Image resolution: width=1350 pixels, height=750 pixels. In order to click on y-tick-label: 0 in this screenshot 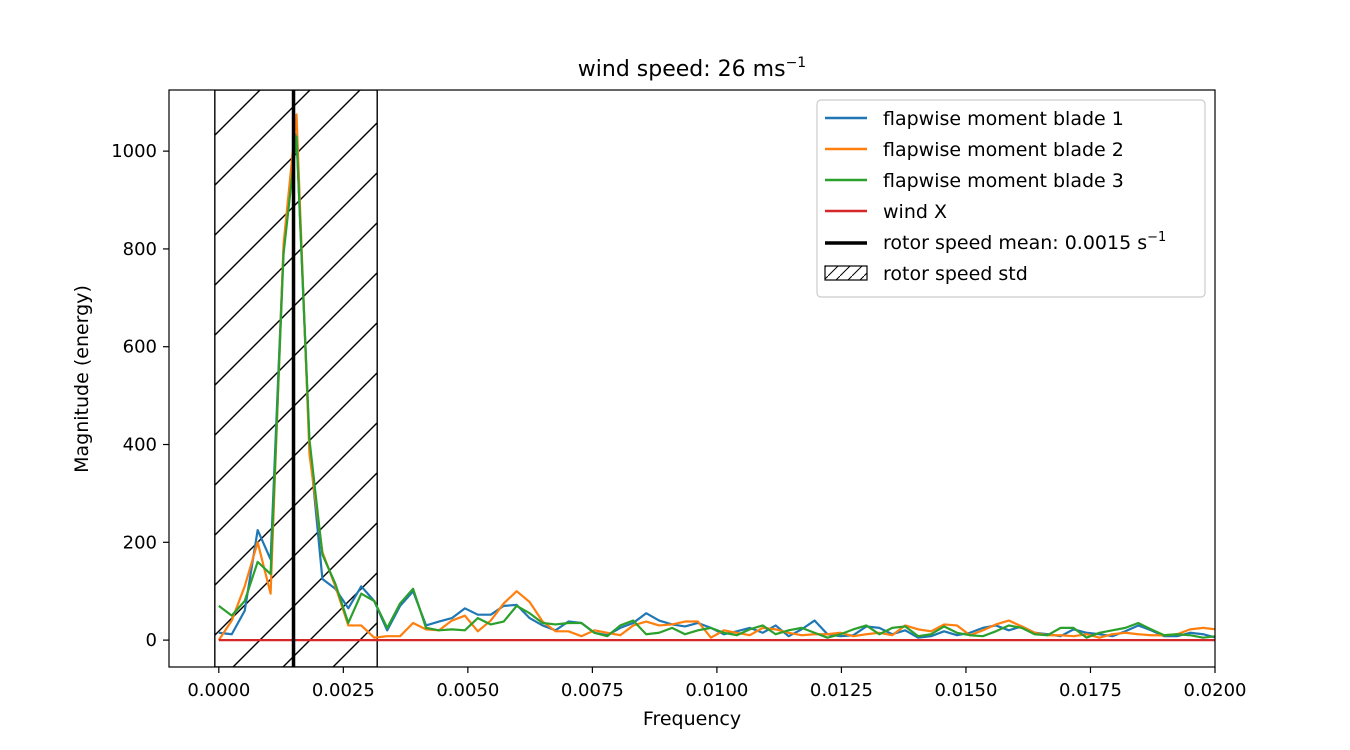, I will do `click(151, 640)`.